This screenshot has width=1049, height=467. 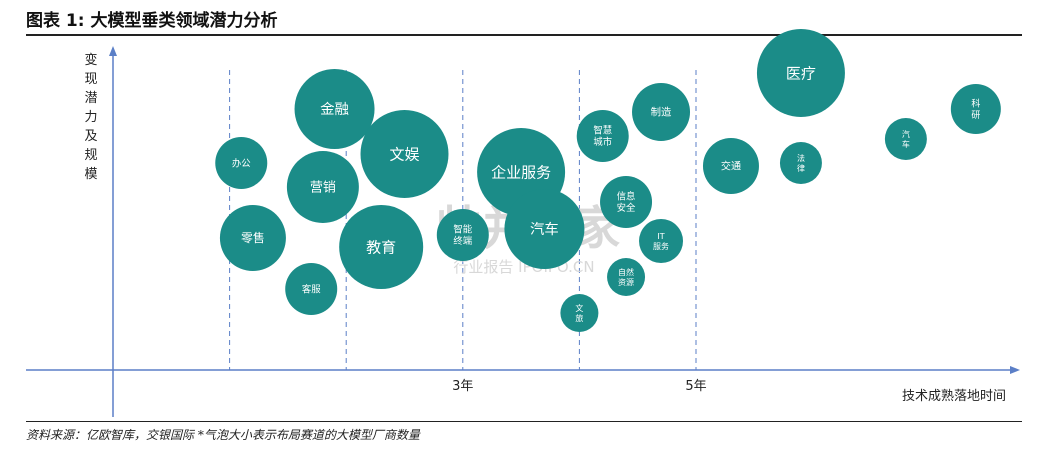 I want to click on bubble-label: 城市, so click(x=602, y=142).